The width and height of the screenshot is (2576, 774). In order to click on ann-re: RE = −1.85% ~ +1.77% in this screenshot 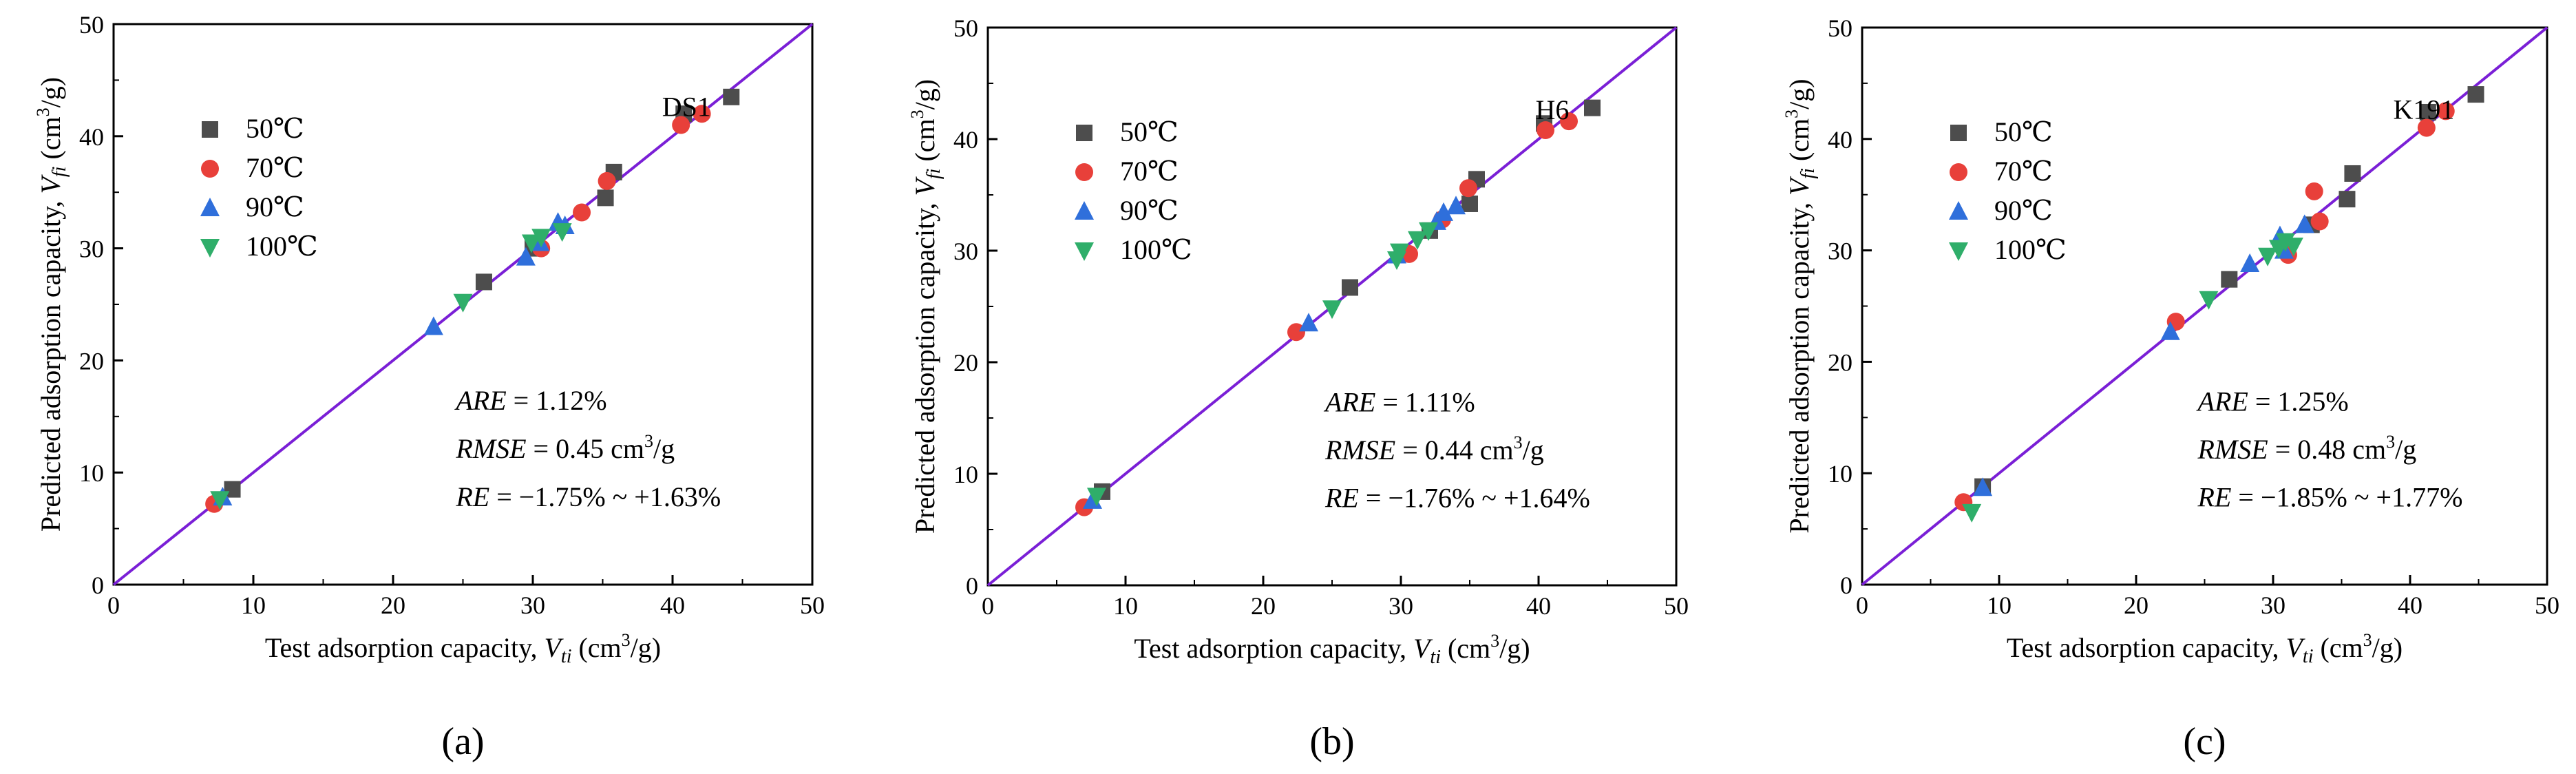, I will do `click(2330, 497)`.